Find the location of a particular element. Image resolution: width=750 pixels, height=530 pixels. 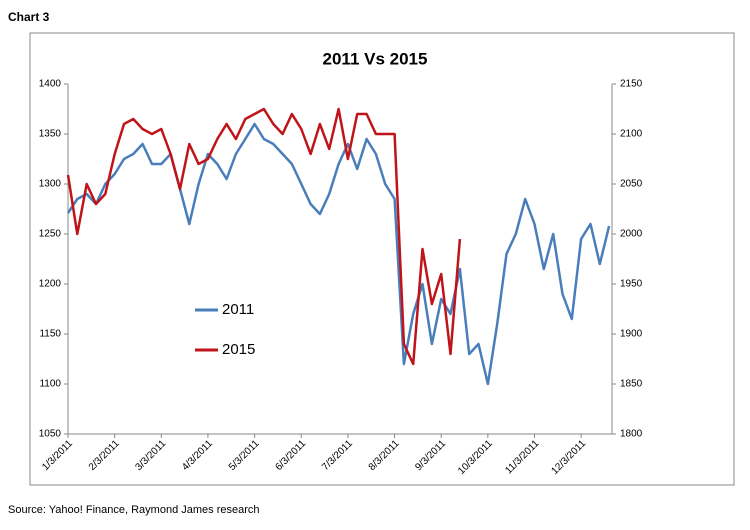

x-tick-label: 7/3/2011 is located at coordinates (337, 455).